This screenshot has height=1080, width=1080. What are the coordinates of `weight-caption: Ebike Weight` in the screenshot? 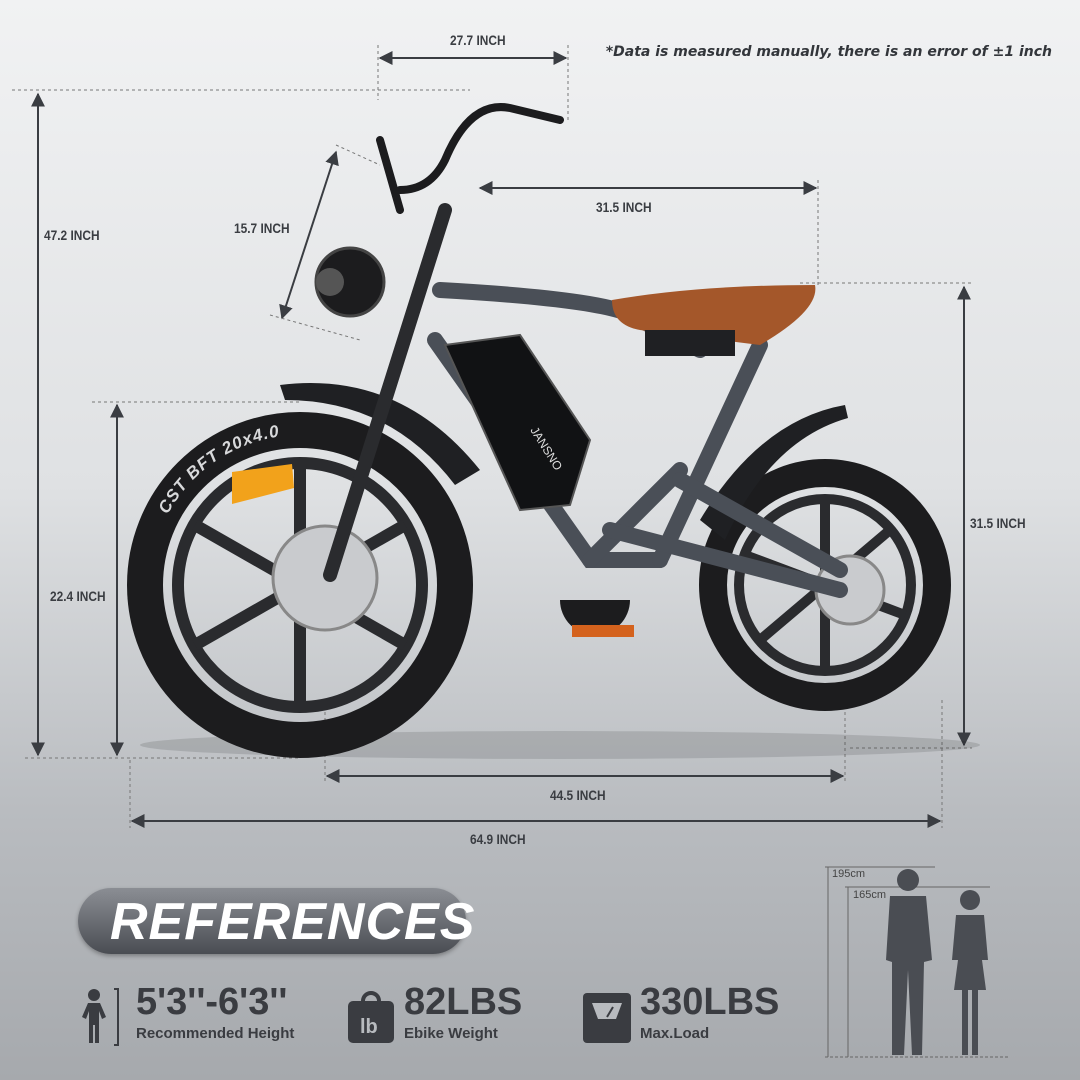 It's located at (451, 1033).